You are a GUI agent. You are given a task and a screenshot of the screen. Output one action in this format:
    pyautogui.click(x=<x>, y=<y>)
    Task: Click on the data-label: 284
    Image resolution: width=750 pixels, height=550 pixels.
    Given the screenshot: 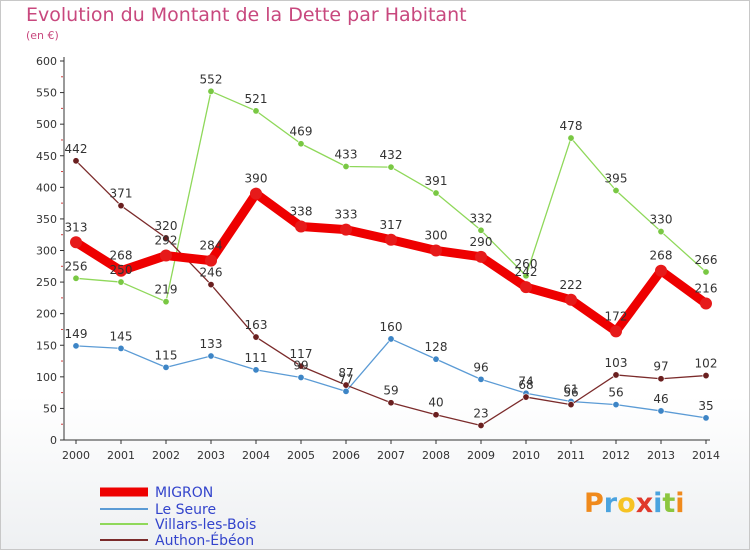 What is the action you would take?
    pyautogui.click(x=211, y=246)
    